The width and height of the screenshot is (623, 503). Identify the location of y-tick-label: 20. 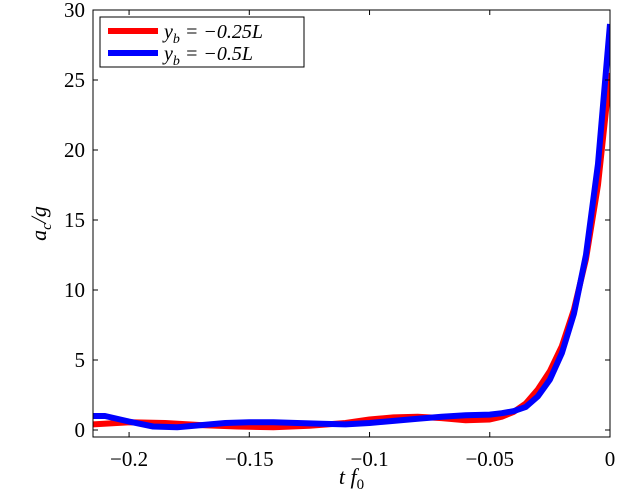
(74, 150).